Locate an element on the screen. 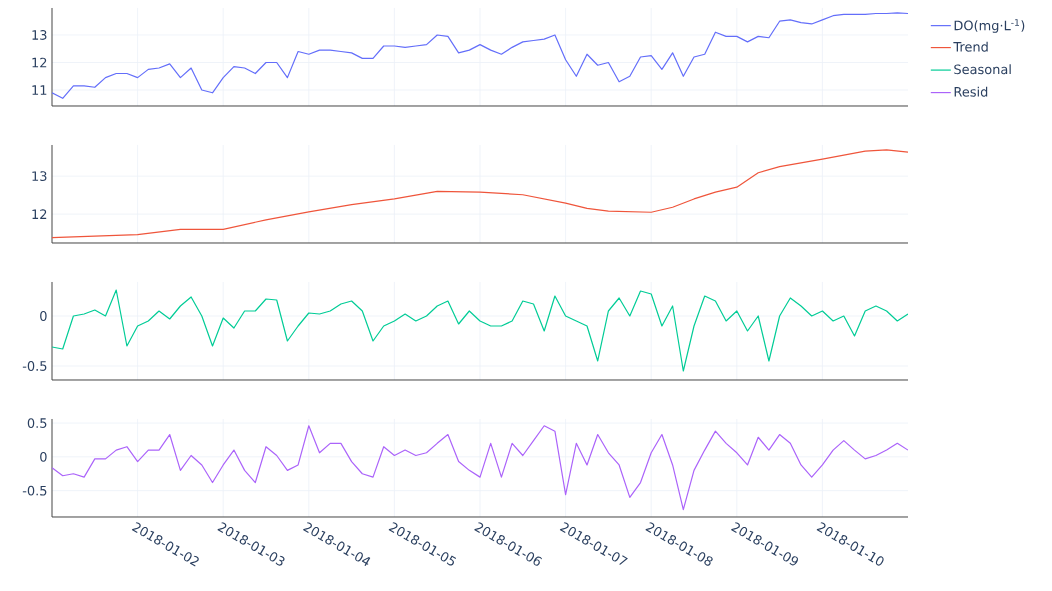 This screenshot has height=591, width=1052. y-tick-label: 0.5 is located at coordinates (37, 423).